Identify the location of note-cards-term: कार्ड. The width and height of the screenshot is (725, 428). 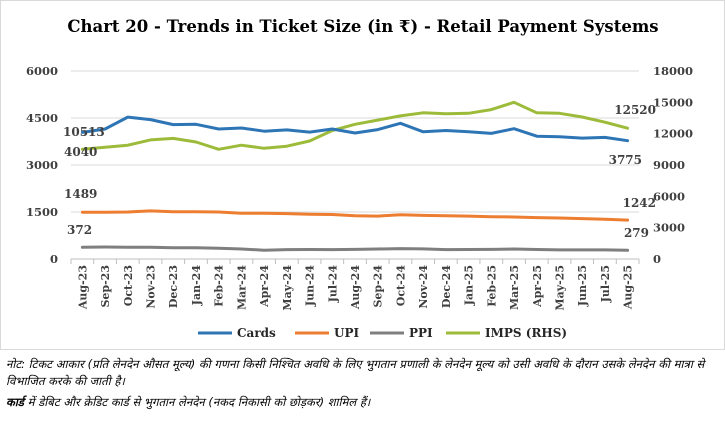
(15, 402).